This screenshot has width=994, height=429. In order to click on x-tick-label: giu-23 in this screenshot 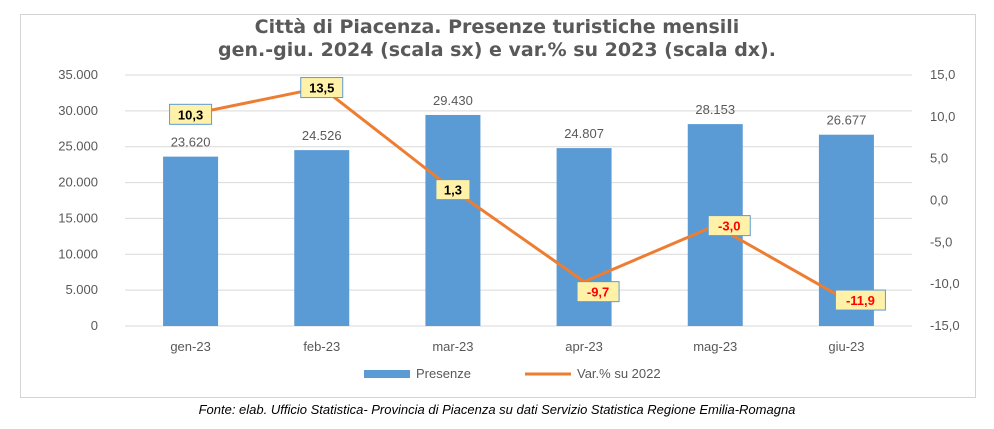, I will do `click(846, 346)`.